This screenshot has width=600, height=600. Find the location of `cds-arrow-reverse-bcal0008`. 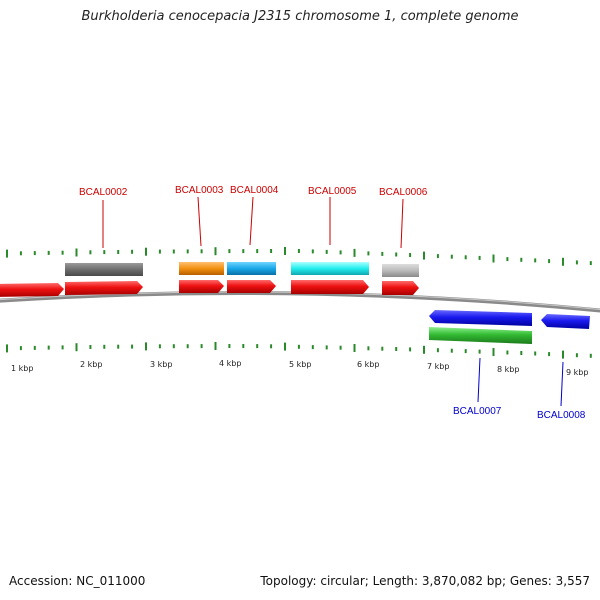

cds-arrow-reverse-bcal0008 is located at coordinates (565, 321).